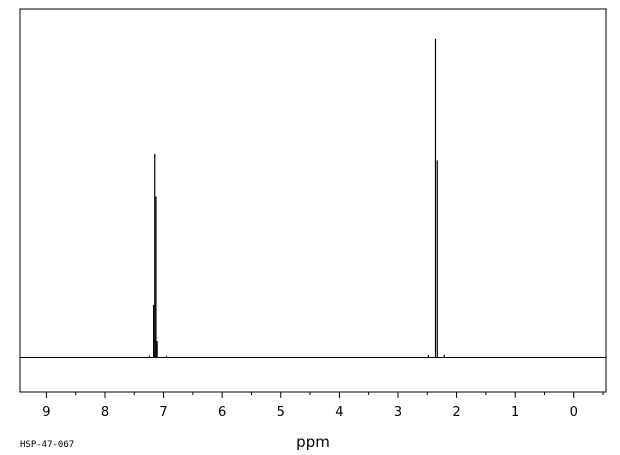 Image resolution: width=620 pixels, height=455 pixels. What do you see at coordinates (313, 442) in the screenshot?
I see `x-axis-title: ppm` at bounding box center [313, 442].